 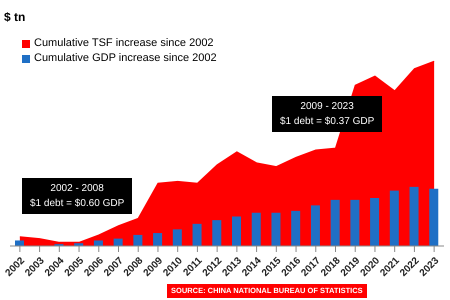 What do you see at coordinates (124, 43) in the screenshot?
I see `legend-label: Cumulative TSF increase since 2002` at bounding box center [124, 43].